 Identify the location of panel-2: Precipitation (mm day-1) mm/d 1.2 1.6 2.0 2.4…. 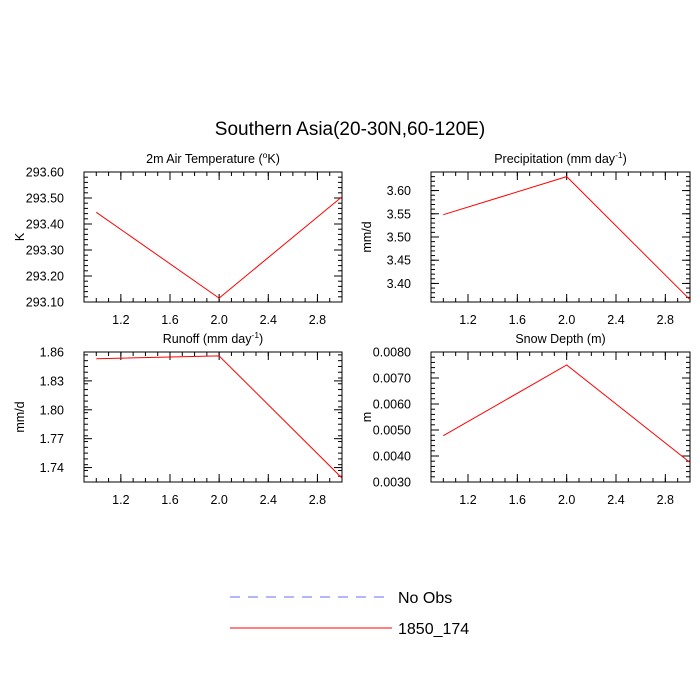
(525, 238).